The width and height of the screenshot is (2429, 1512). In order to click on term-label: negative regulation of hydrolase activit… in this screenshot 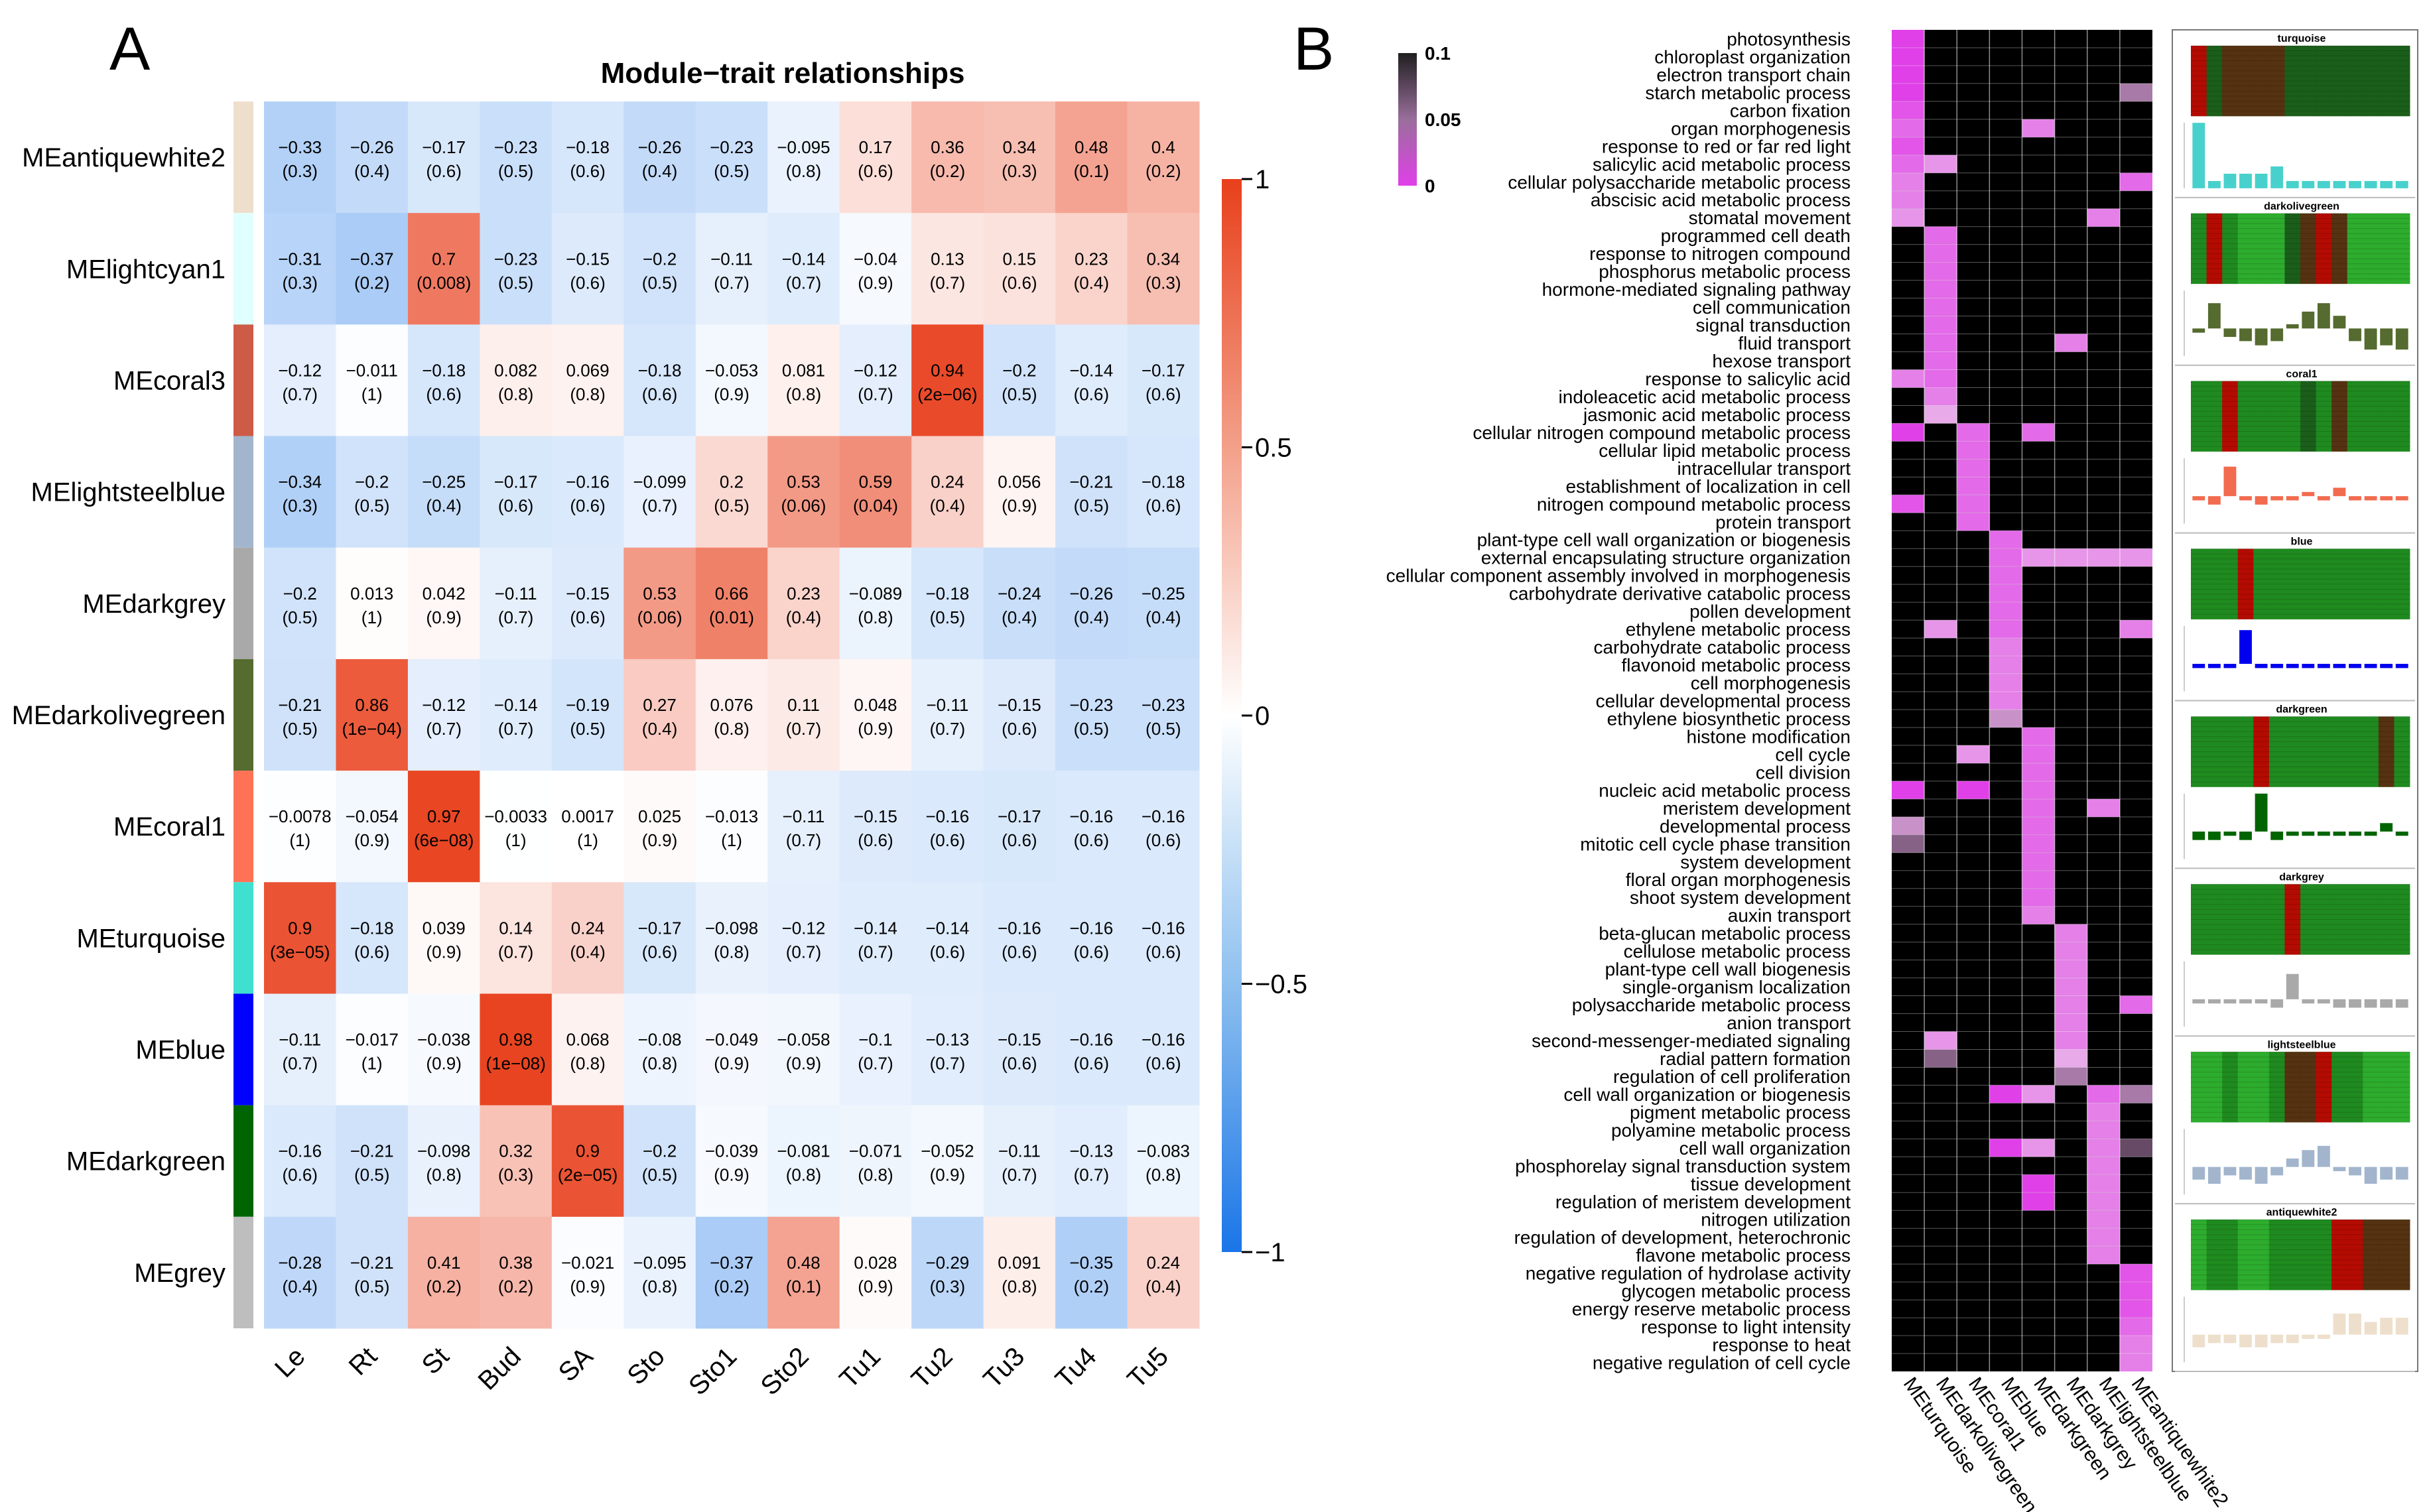, I will do `click(1688, 1273)`.